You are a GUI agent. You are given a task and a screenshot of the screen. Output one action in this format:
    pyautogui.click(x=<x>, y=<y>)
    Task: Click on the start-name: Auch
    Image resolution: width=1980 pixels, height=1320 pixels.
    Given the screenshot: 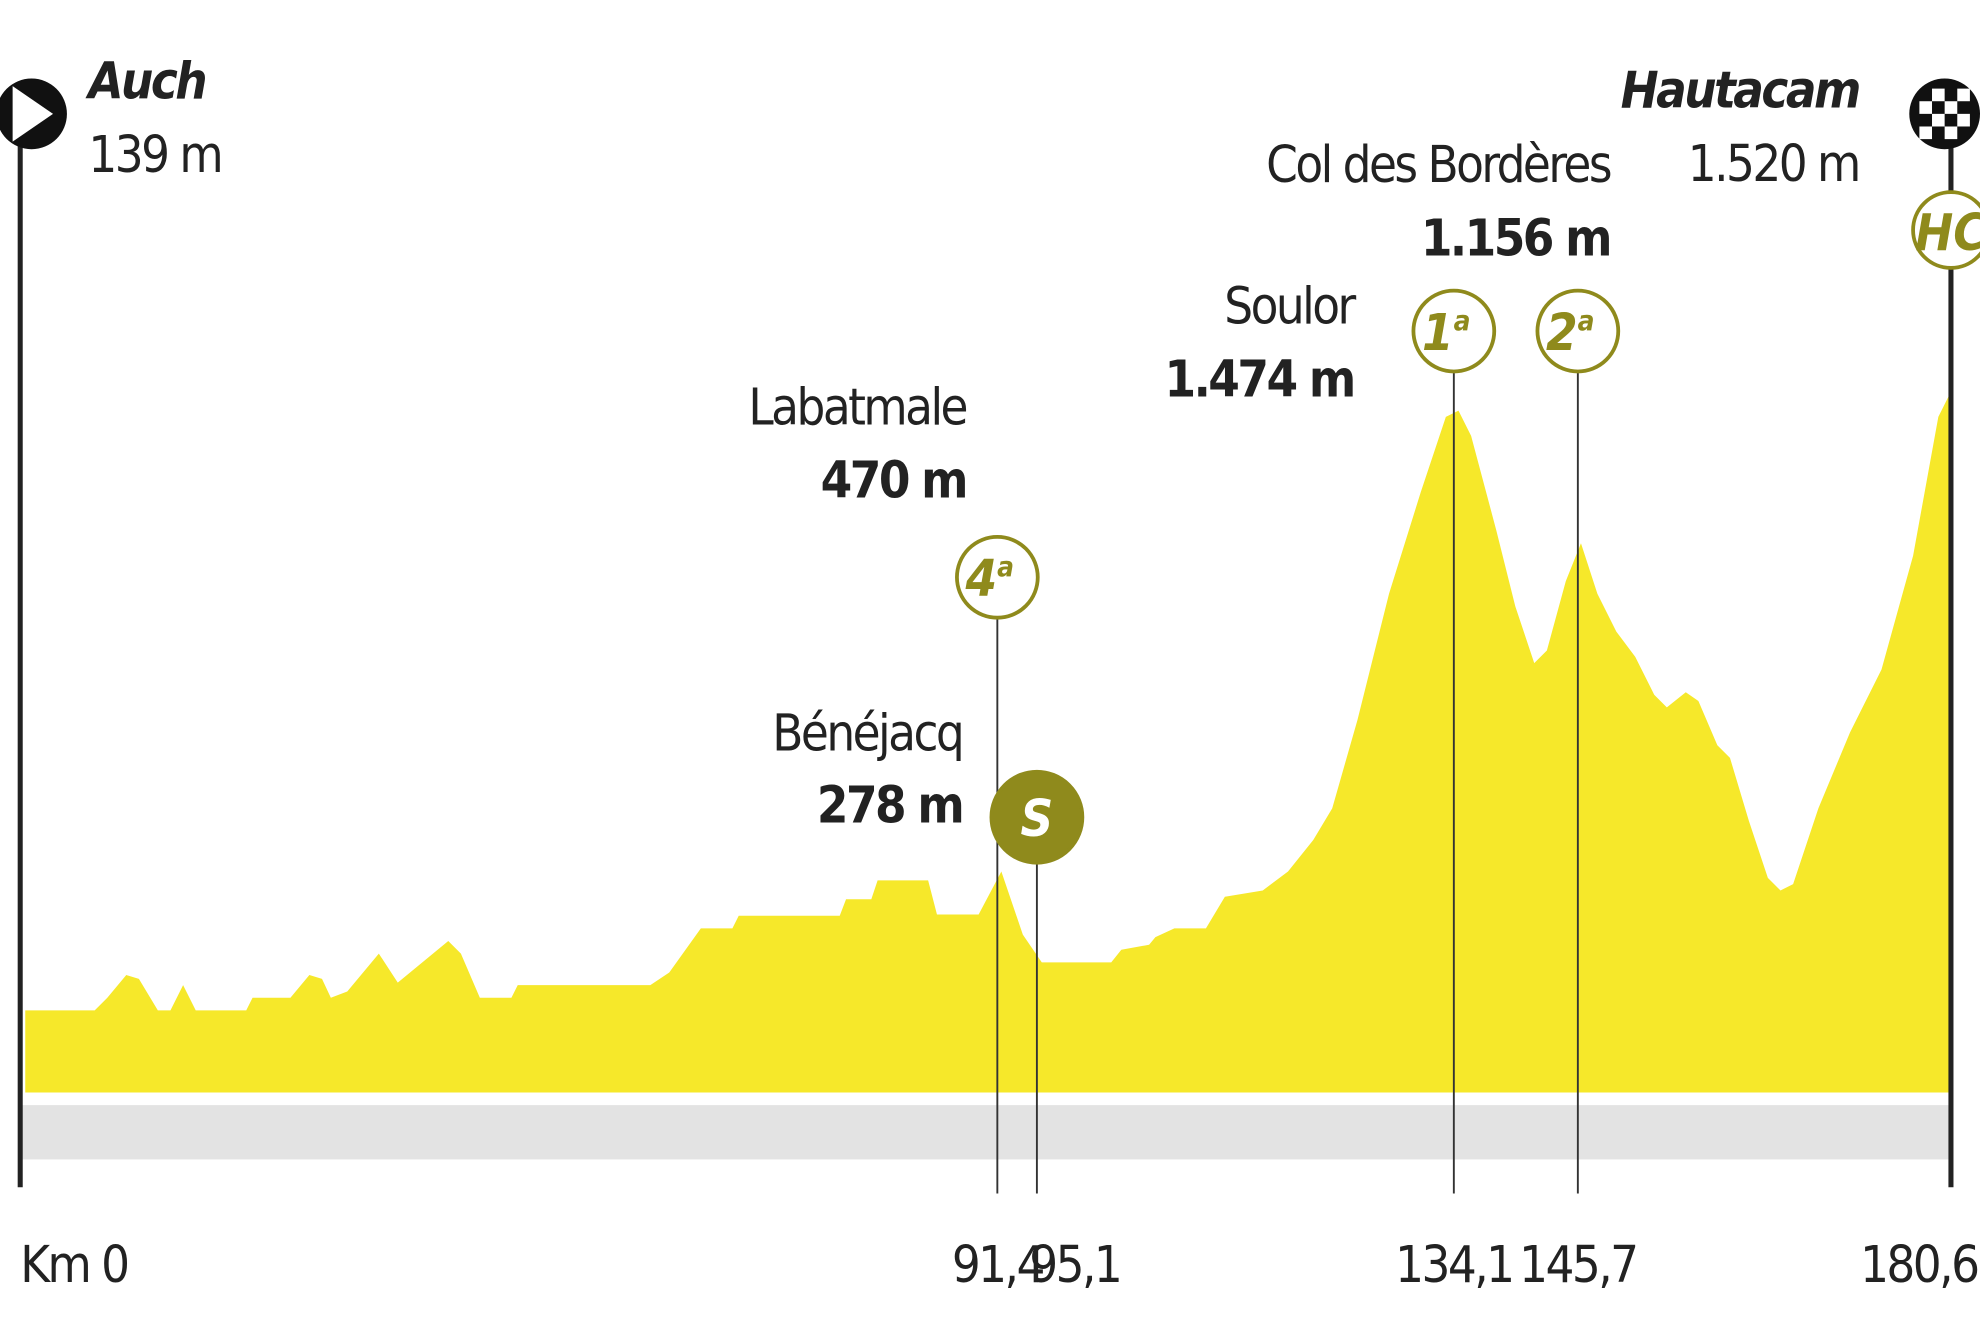 What is the action you would take?
    pyautogui.click(x=145, y=81)
    